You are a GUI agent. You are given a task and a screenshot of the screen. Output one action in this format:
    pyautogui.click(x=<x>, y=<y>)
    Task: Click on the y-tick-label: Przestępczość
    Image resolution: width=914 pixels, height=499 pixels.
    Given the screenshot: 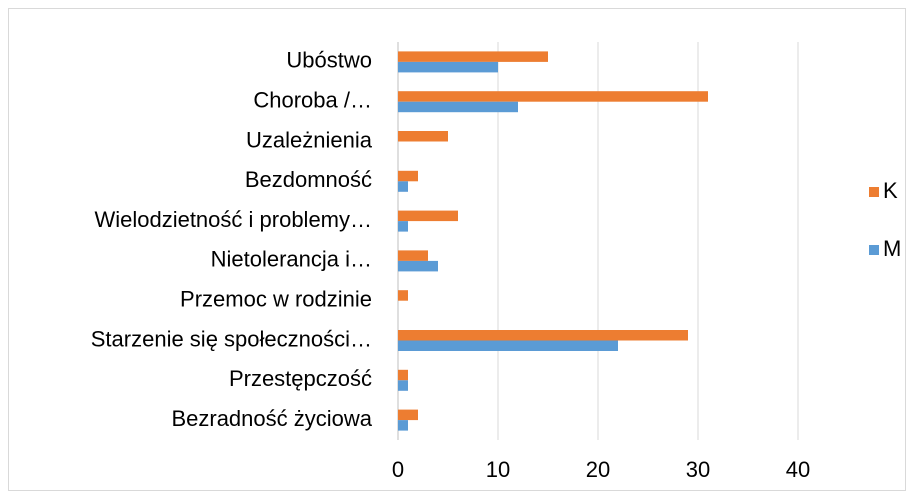 What is the action you would take?
    pyautogui.click(x=300, y=378)
    